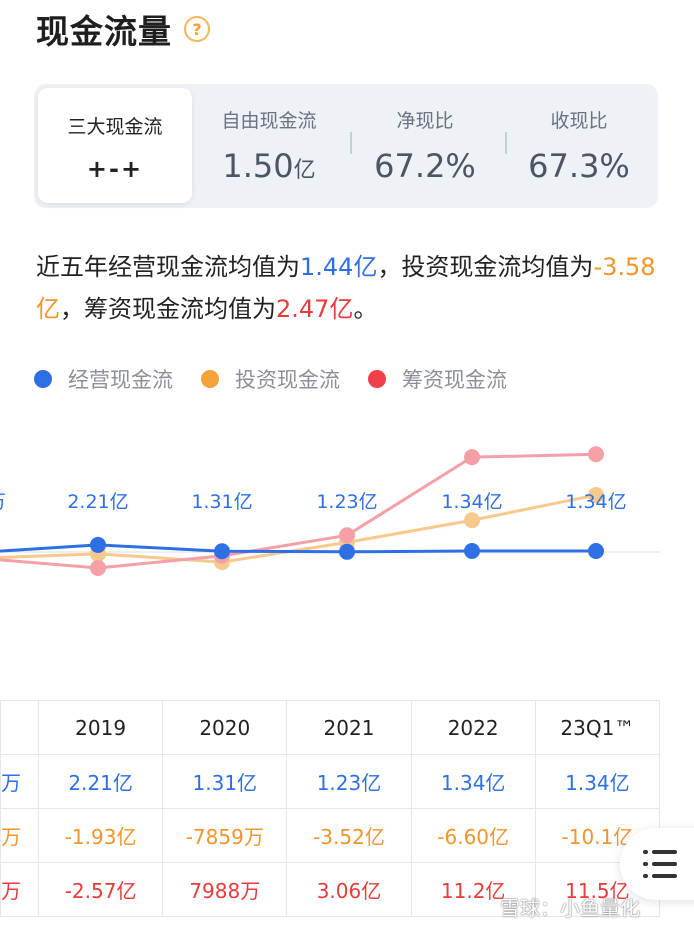 The height and width of the screenshot is (929, 694). What do you see at coordinates (225, 727) in the screenshot?
I see `table-header-cell: 2020` at bounding box center [225, 727].